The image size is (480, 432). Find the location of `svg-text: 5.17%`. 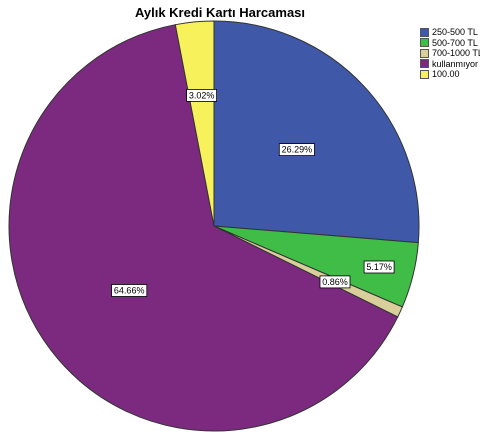

svg-text: 5.17% is located at coordinates (379, 267).